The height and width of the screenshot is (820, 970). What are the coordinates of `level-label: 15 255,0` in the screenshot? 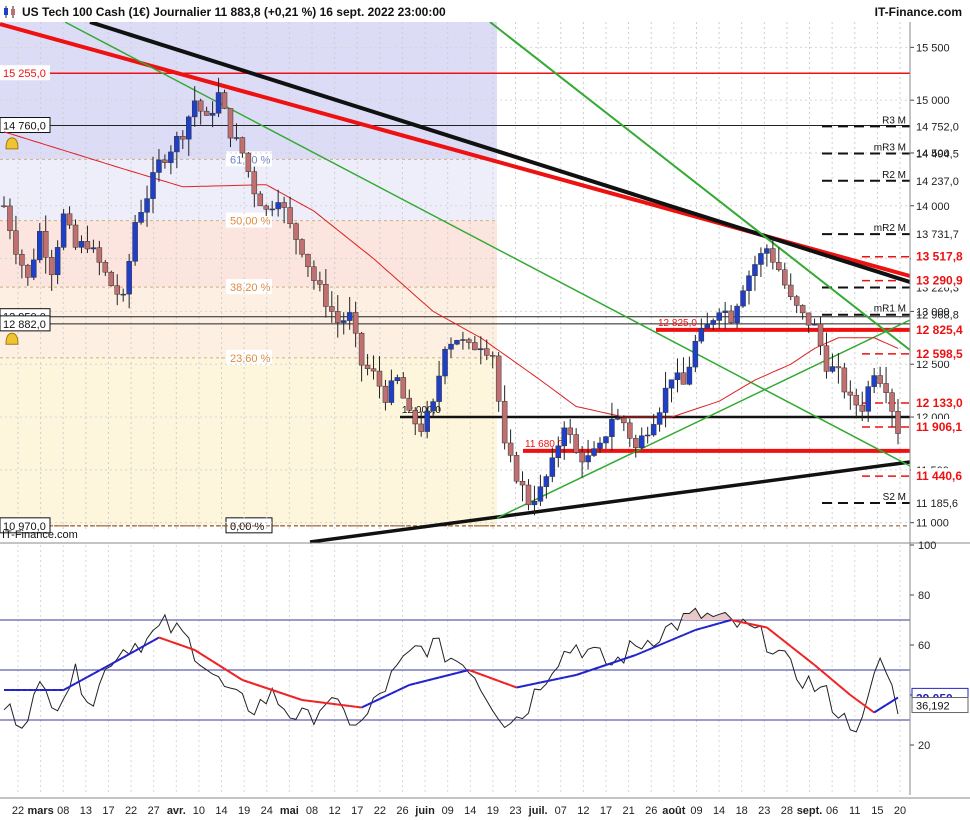 It's located at (24, 74).